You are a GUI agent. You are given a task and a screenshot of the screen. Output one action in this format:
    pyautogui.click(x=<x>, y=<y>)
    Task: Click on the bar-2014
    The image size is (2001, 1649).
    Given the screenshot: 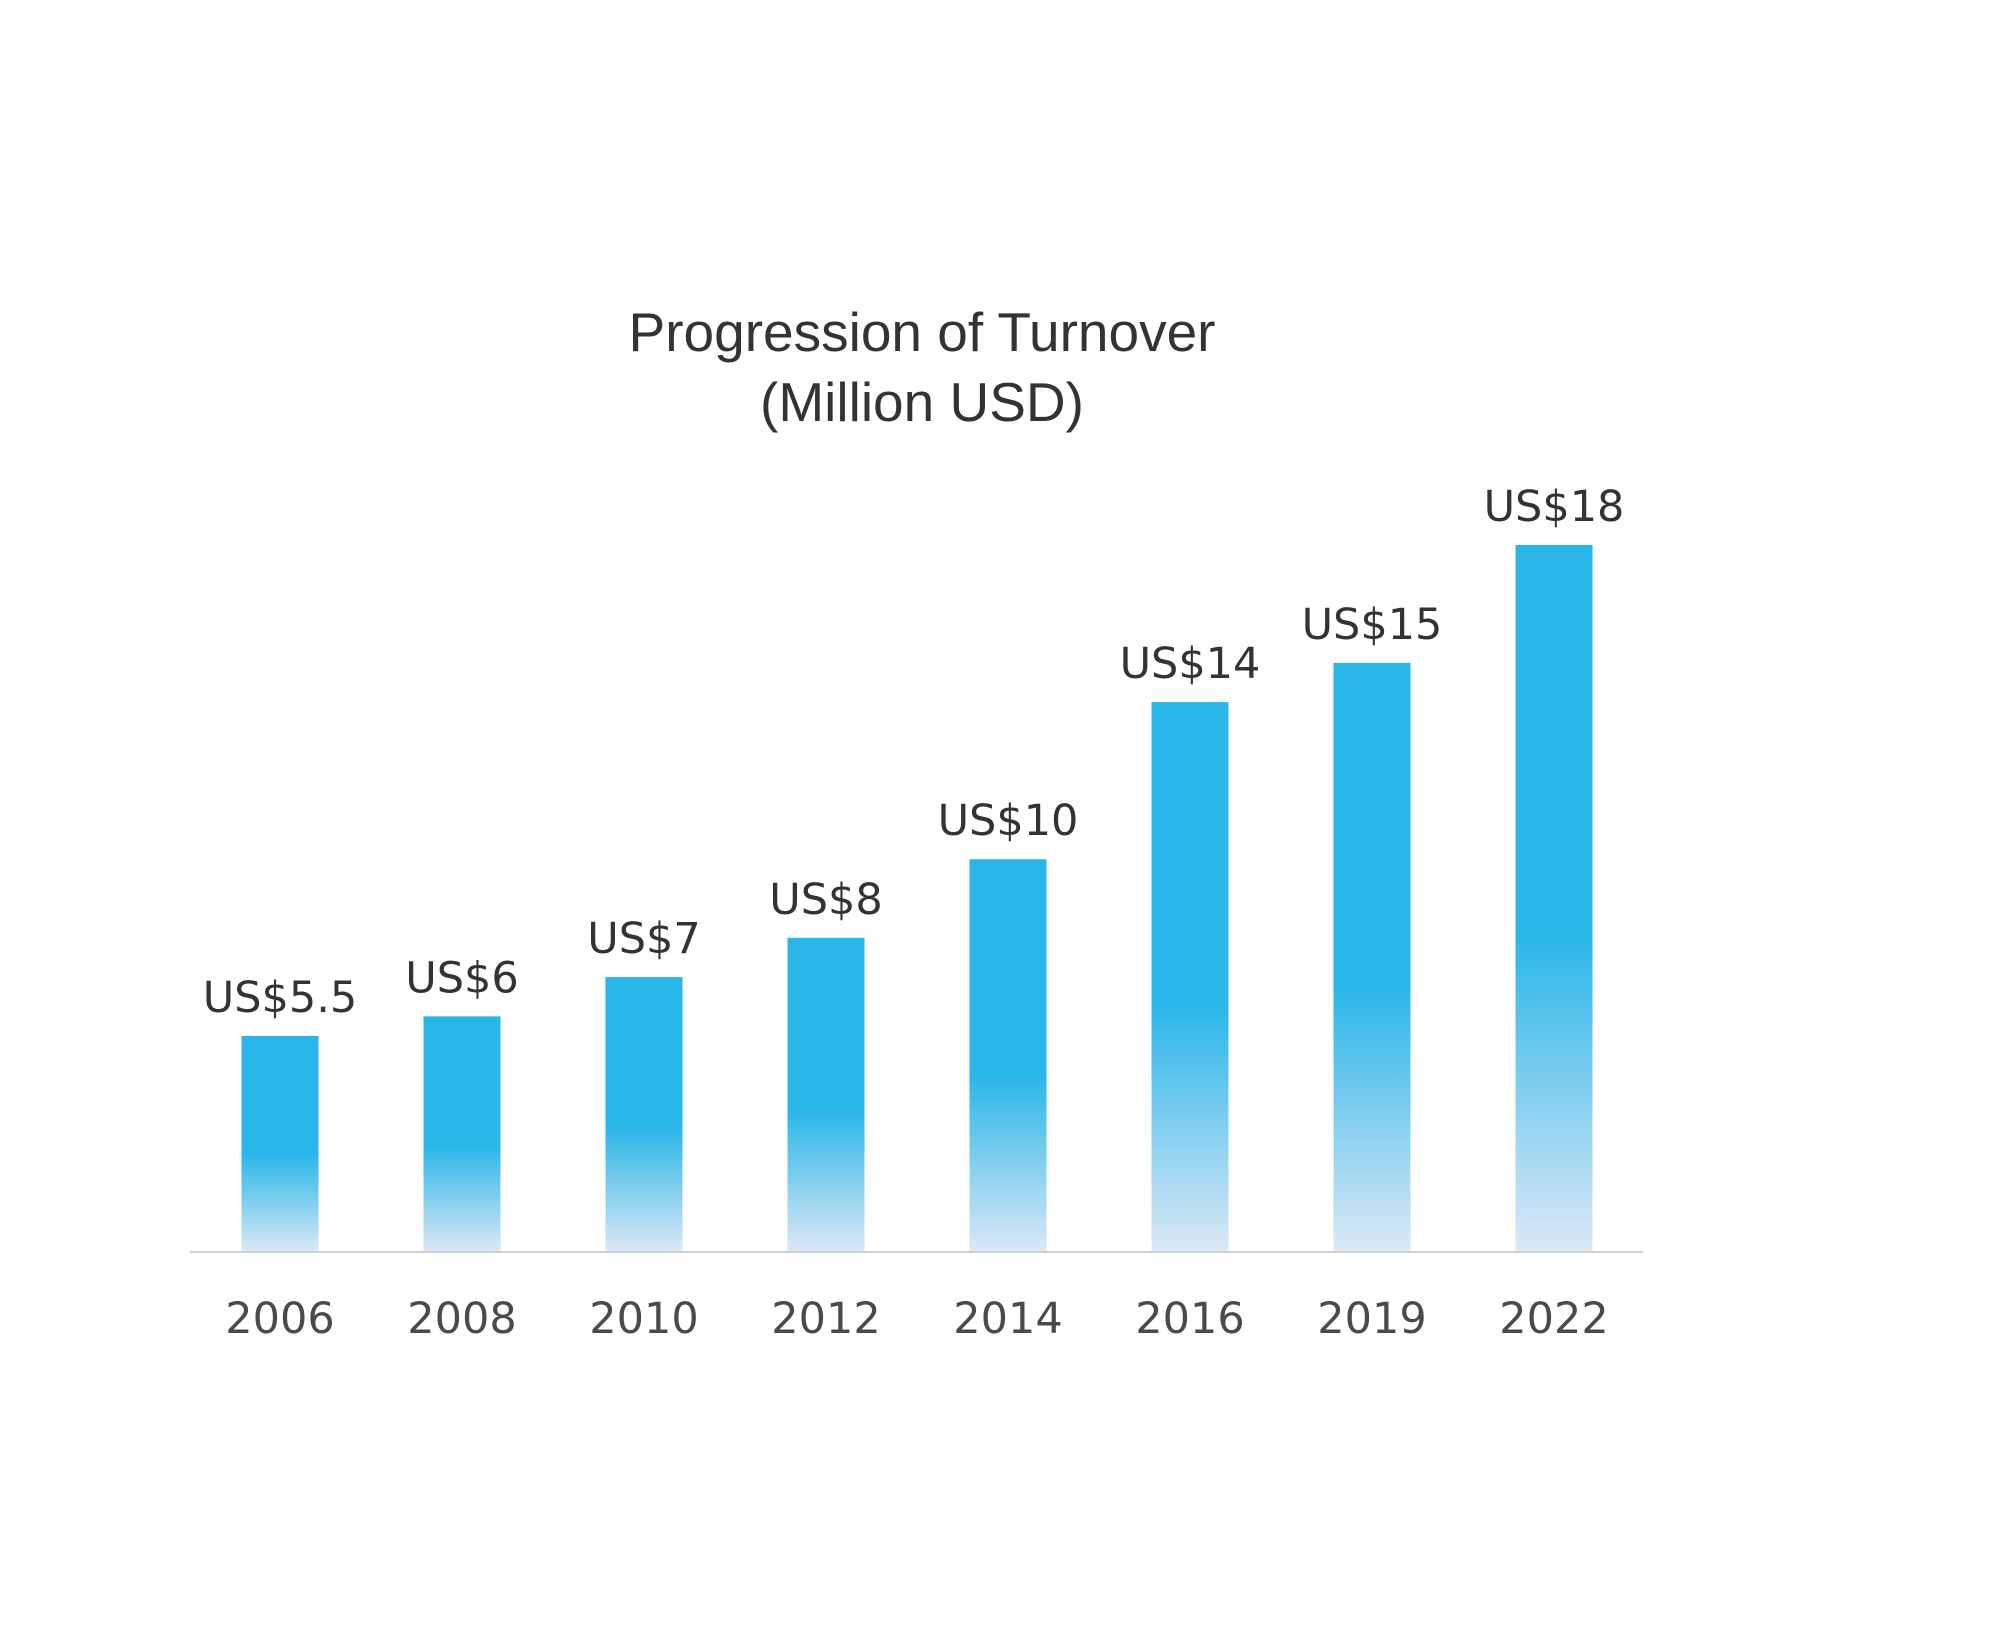 What is the action you would take?
    pyautogui.click(x=1008, y=1055)
    